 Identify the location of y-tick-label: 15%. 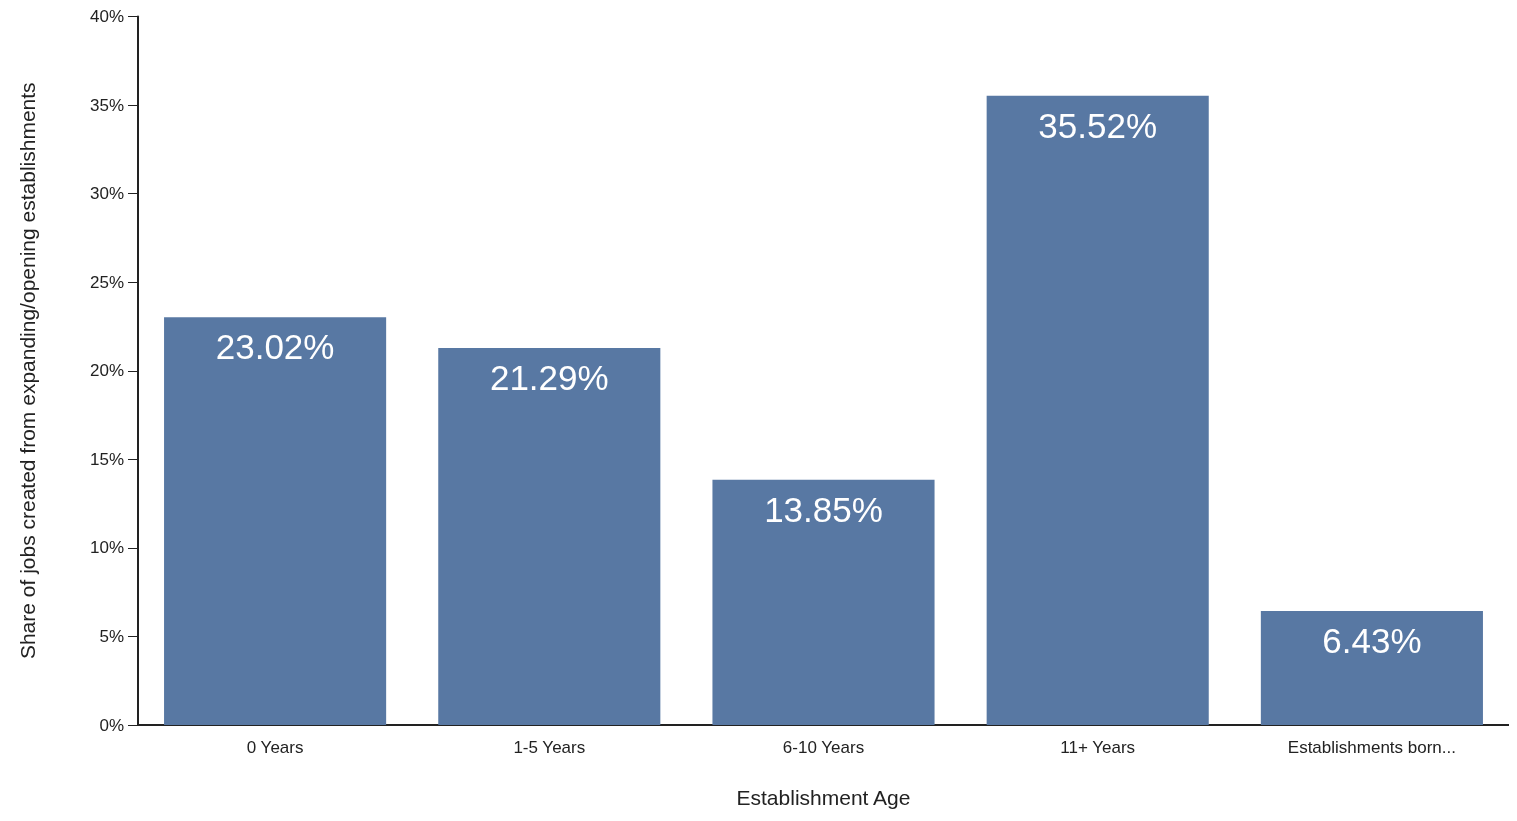
(106, 459).